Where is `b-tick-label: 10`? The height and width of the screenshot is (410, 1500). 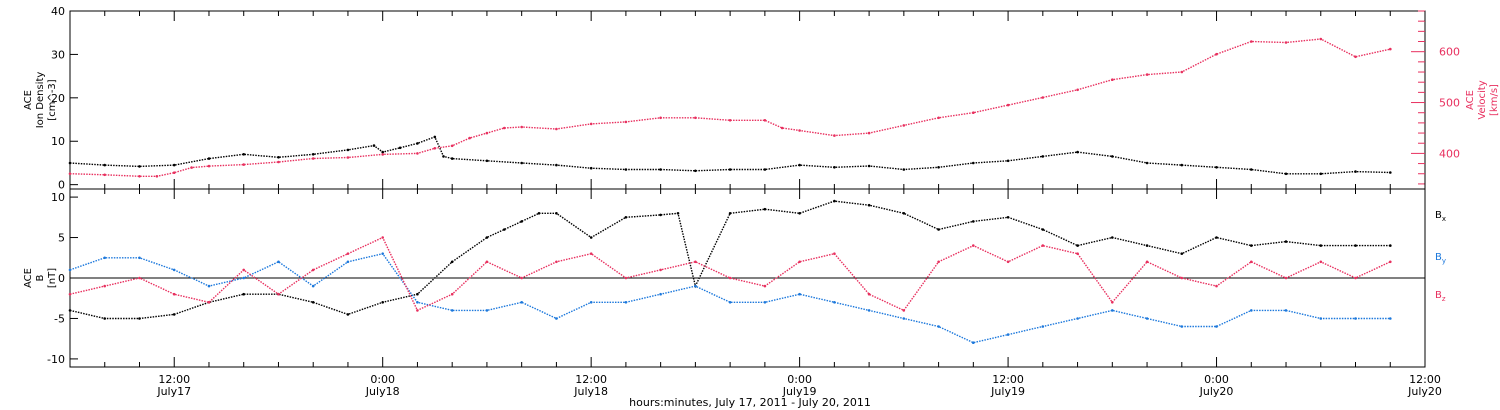
b-tick-label: 10 is located at coordinates (58, 197).